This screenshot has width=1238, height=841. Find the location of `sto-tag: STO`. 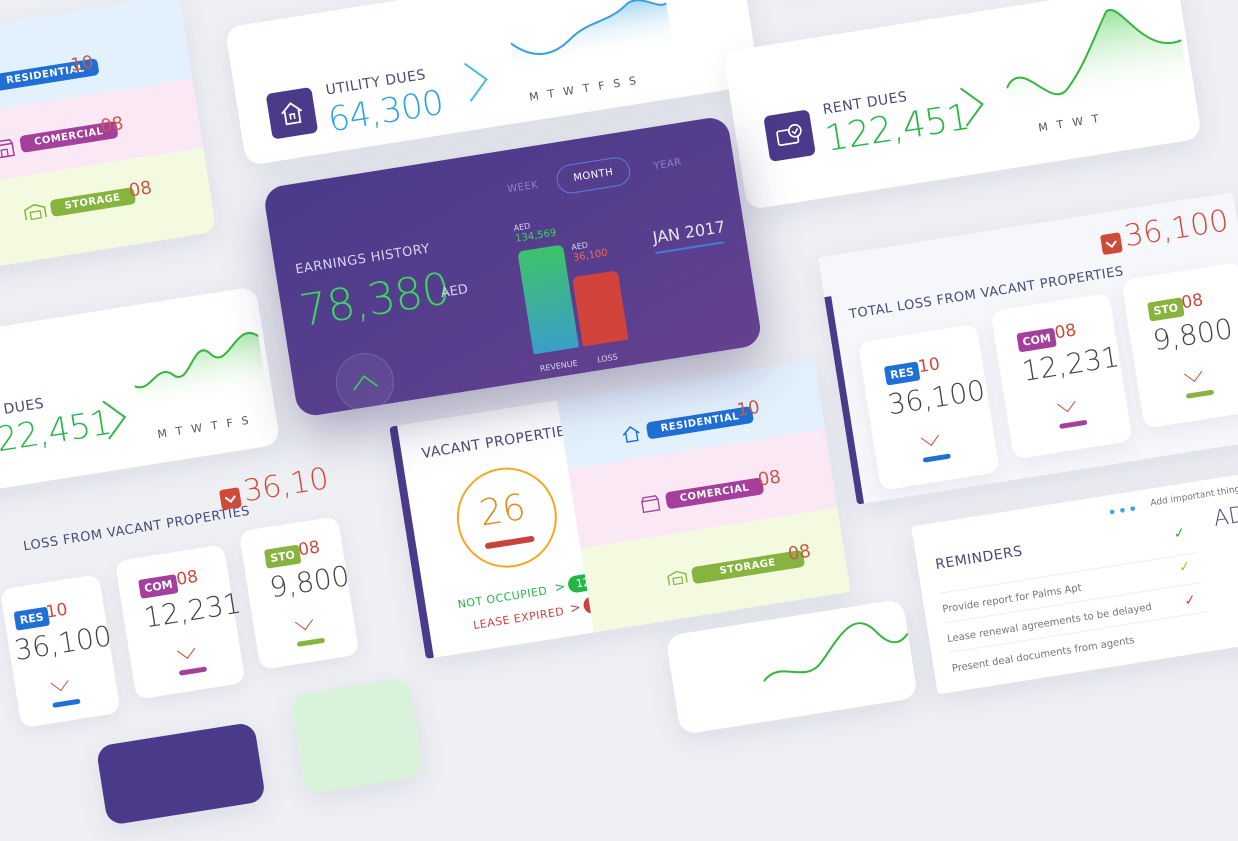

sto-tag: STO is located at coordinates (1166, 309).